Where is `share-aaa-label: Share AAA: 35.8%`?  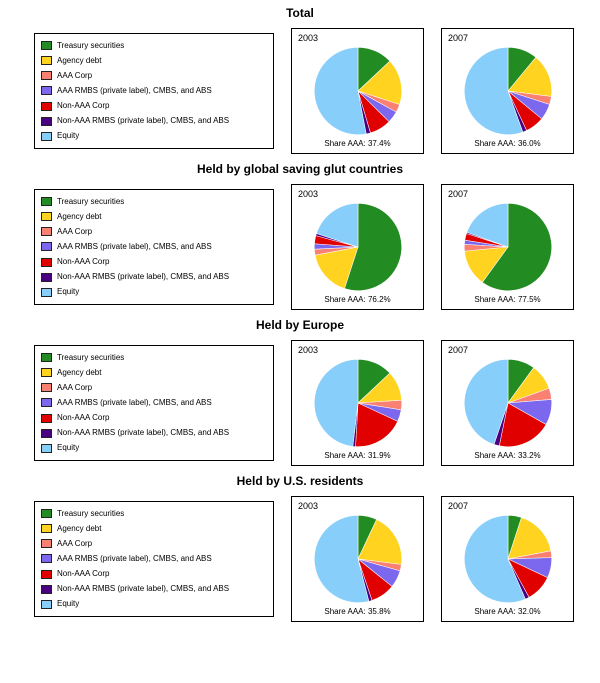 share-aaa-label: Share AAA: 35.8% is located at coordinates (357, 611).